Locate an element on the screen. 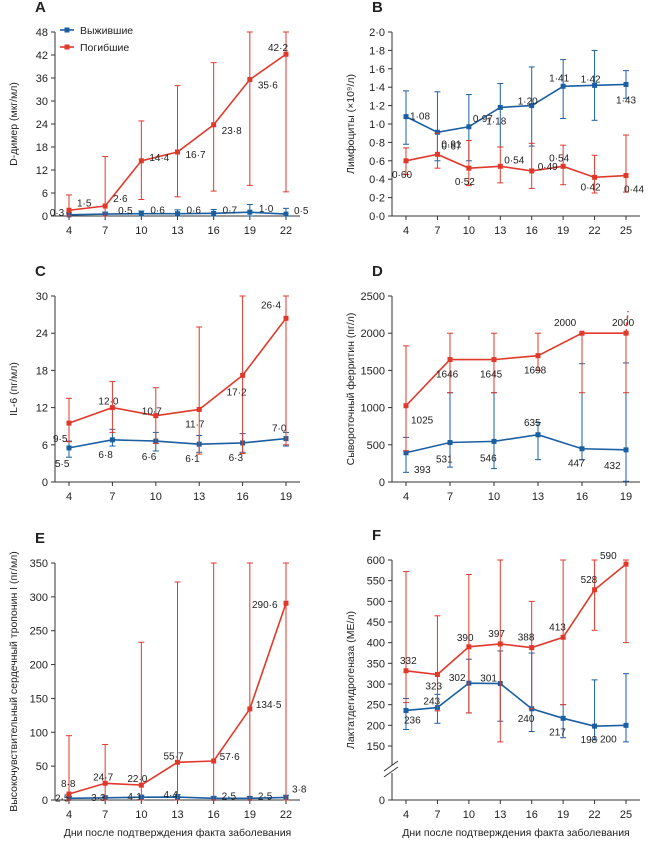 Image resolution: width=648 pixels, height=844 pixels. y-tick-label: 250 is located at coordinates (376, 706).